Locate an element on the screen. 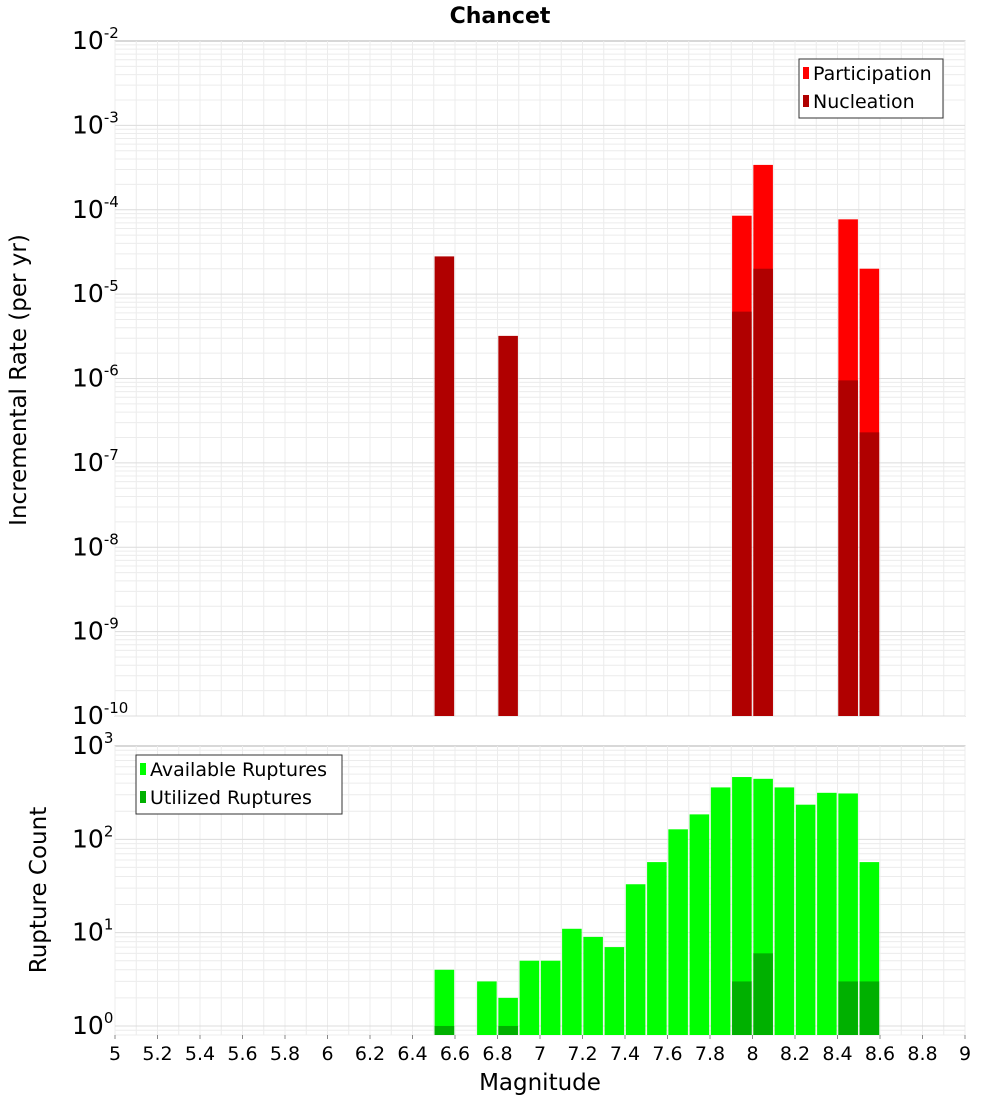 Image resolution: width=1000 pixels, height=1100 pixels. count-y-tick-label: 10³ is located at coordinates (92, 744).